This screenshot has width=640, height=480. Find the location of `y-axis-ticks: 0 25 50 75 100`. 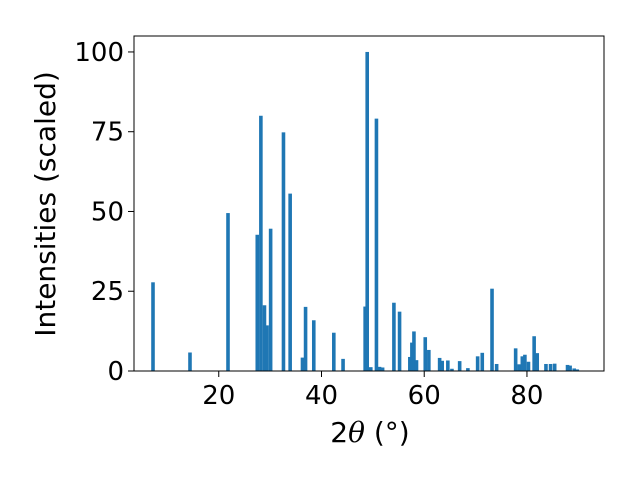

y-axis-ticks: 0 25 50 75 100 is located at coordinates (104, 212).